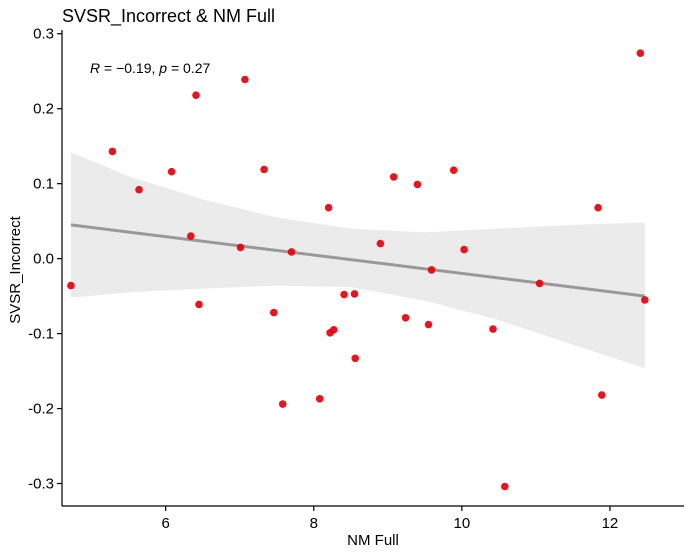  Describe the element at coordinates (43, 34) in the screenshot. I see `y-tick-label: 0.3` at that location.